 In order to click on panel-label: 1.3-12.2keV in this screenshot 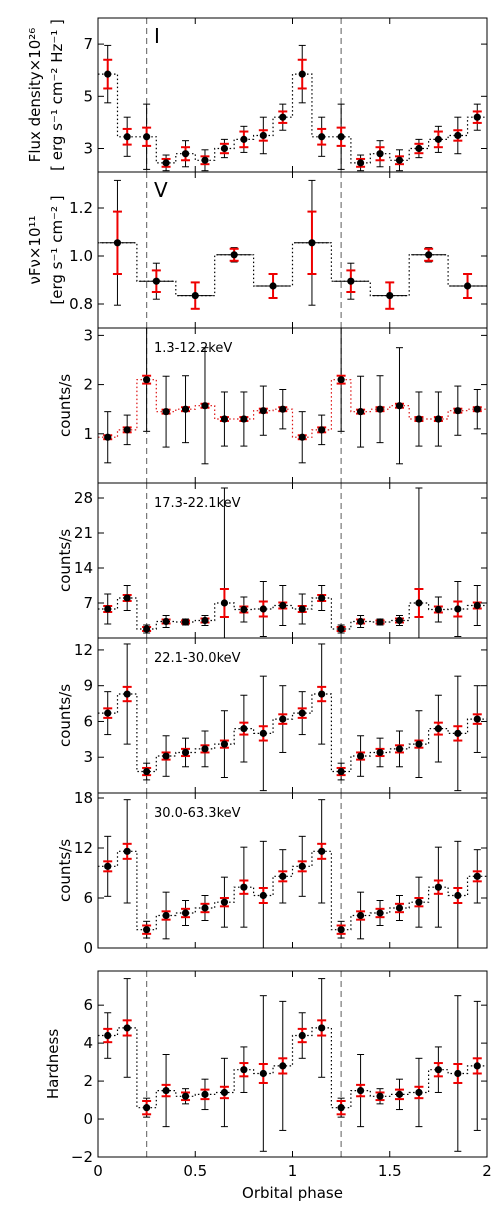, I will do `click(193, 348)`.